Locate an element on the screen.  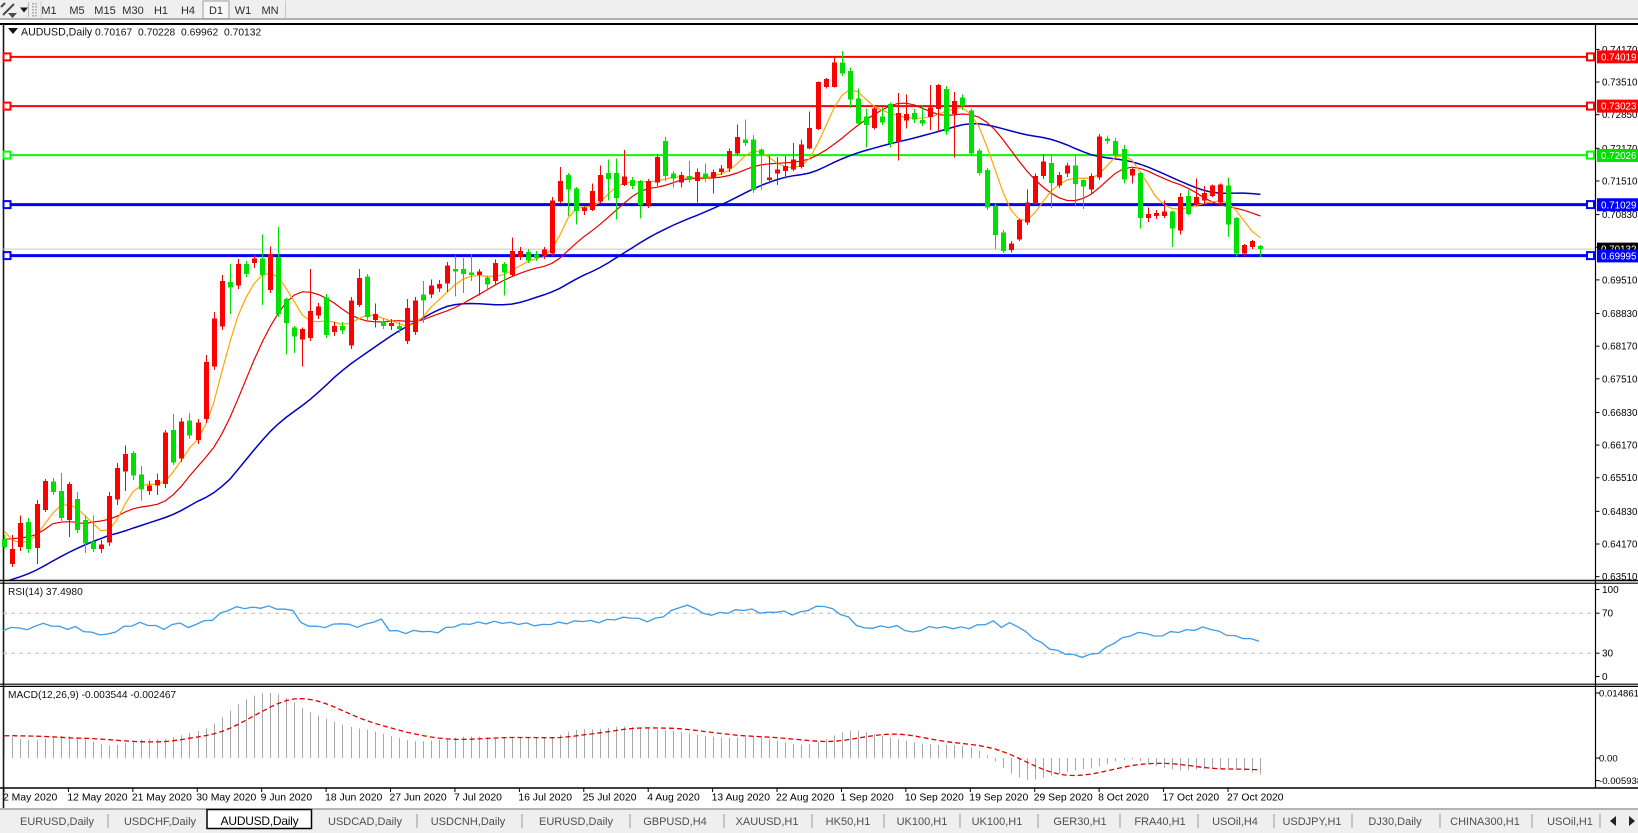
svg-text: 19 Sep 2020 is located at coordinates (998, 798).